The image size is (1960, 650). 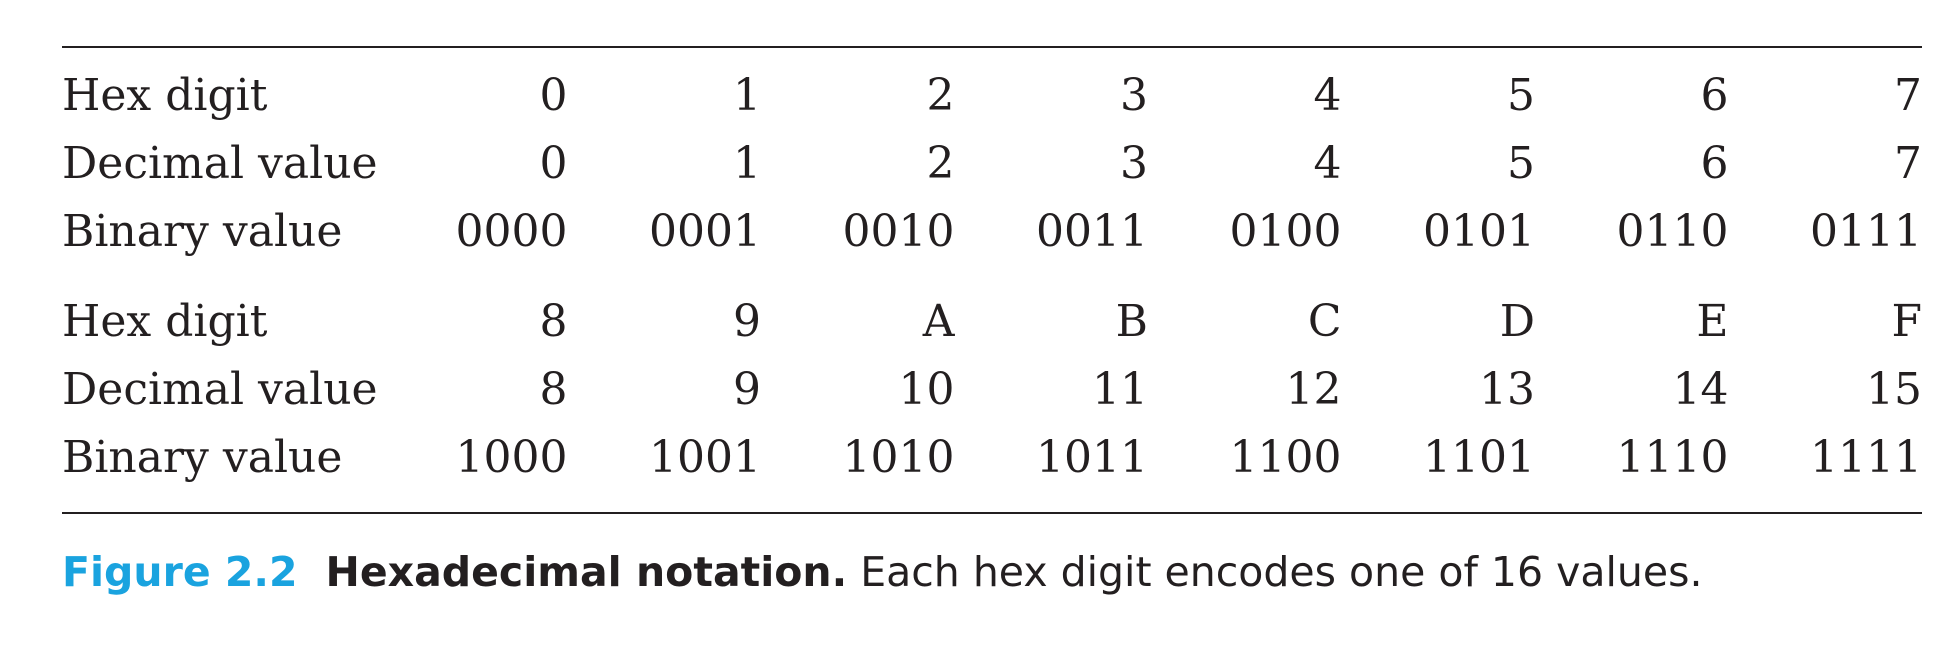 I want to click on table-cell: 1011, so click(x=1092, y=457).